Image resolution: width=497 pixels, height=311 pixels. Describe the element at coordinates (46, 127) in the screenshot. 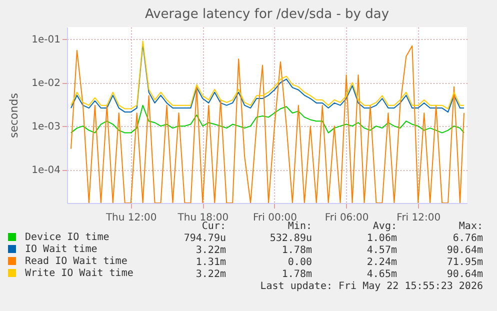

I see `y-tick-label: 1e-03` at that location.